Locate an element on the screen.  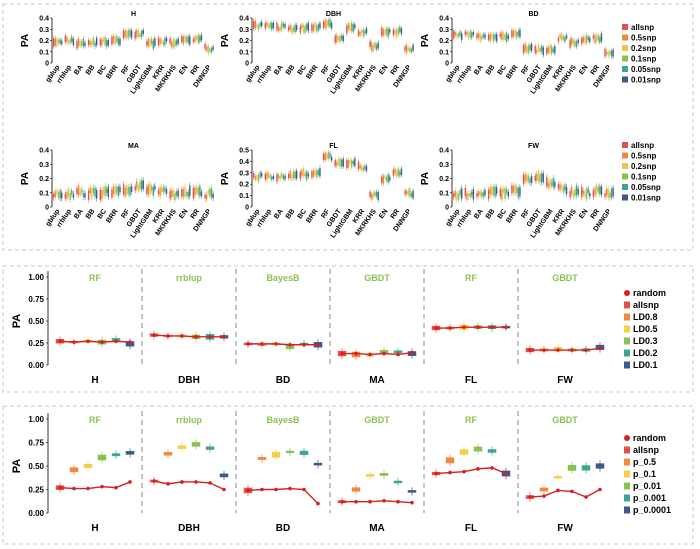
box-brr-0.2snp is located at coordinates (315, 173).